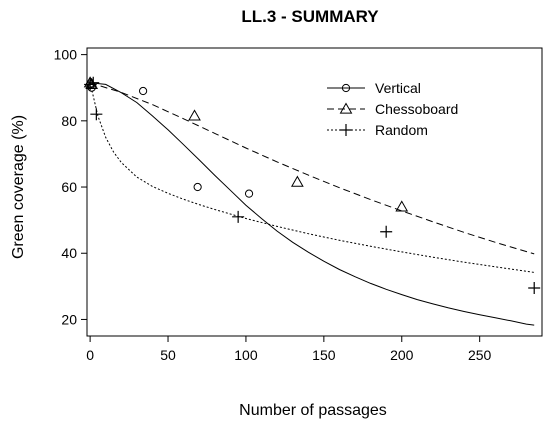  I want to click on legend-label-random: Random, so click(401, 130).